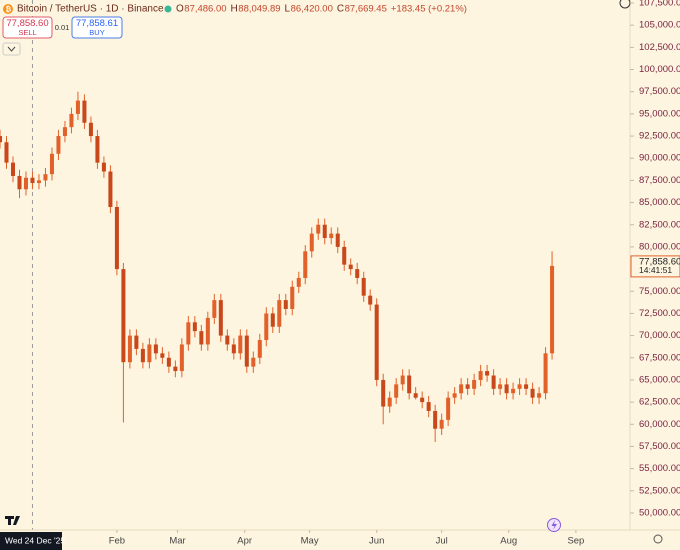 The width and height of the screenshot is (680, 550). I want to click on time-settings-icon, so click(658, 539).